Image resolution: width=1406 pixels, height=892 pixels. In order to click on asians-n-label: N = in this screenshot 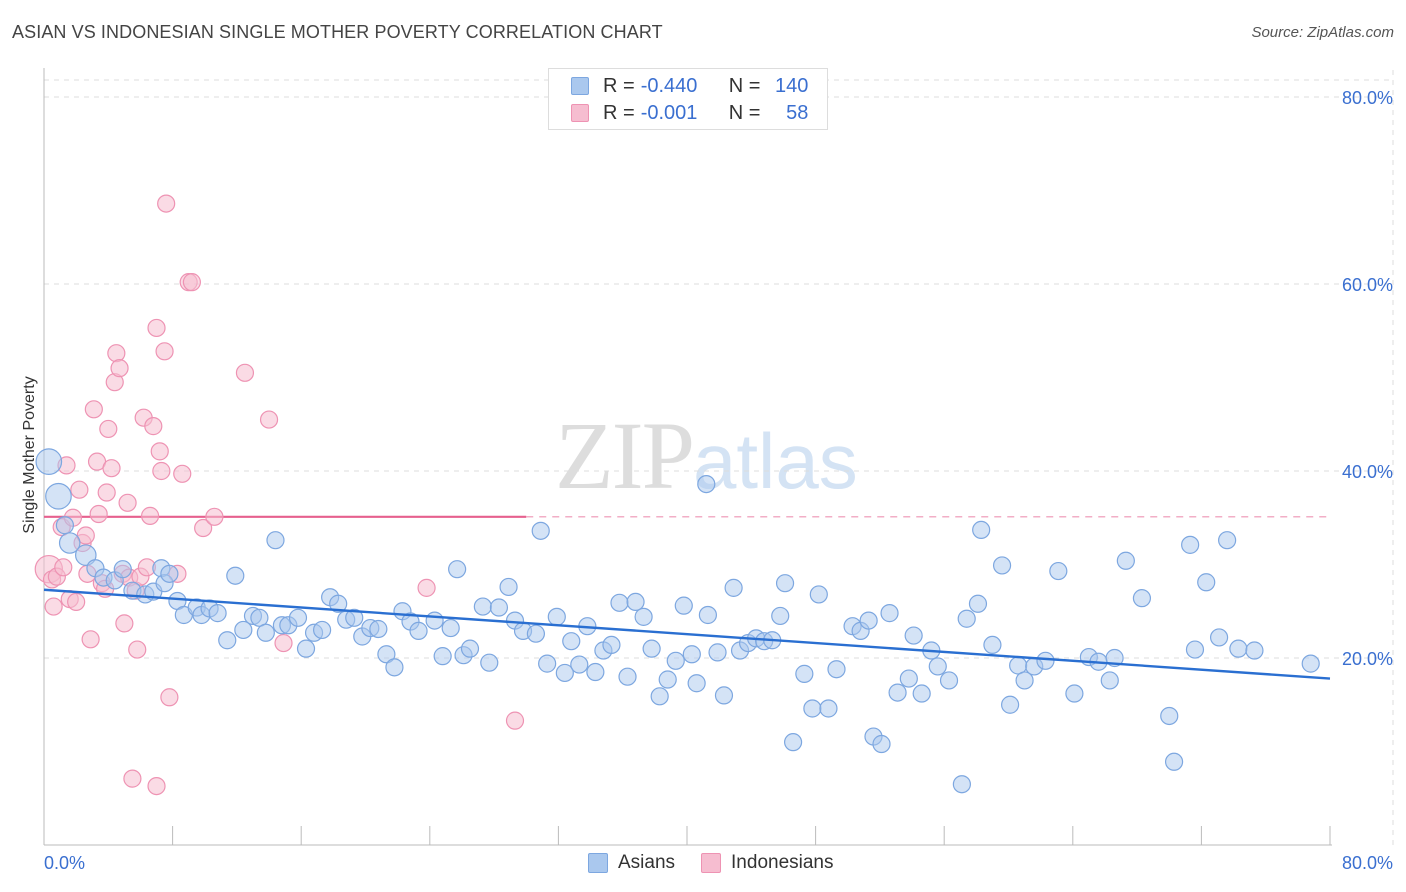, I will do `click(744, 85)`.